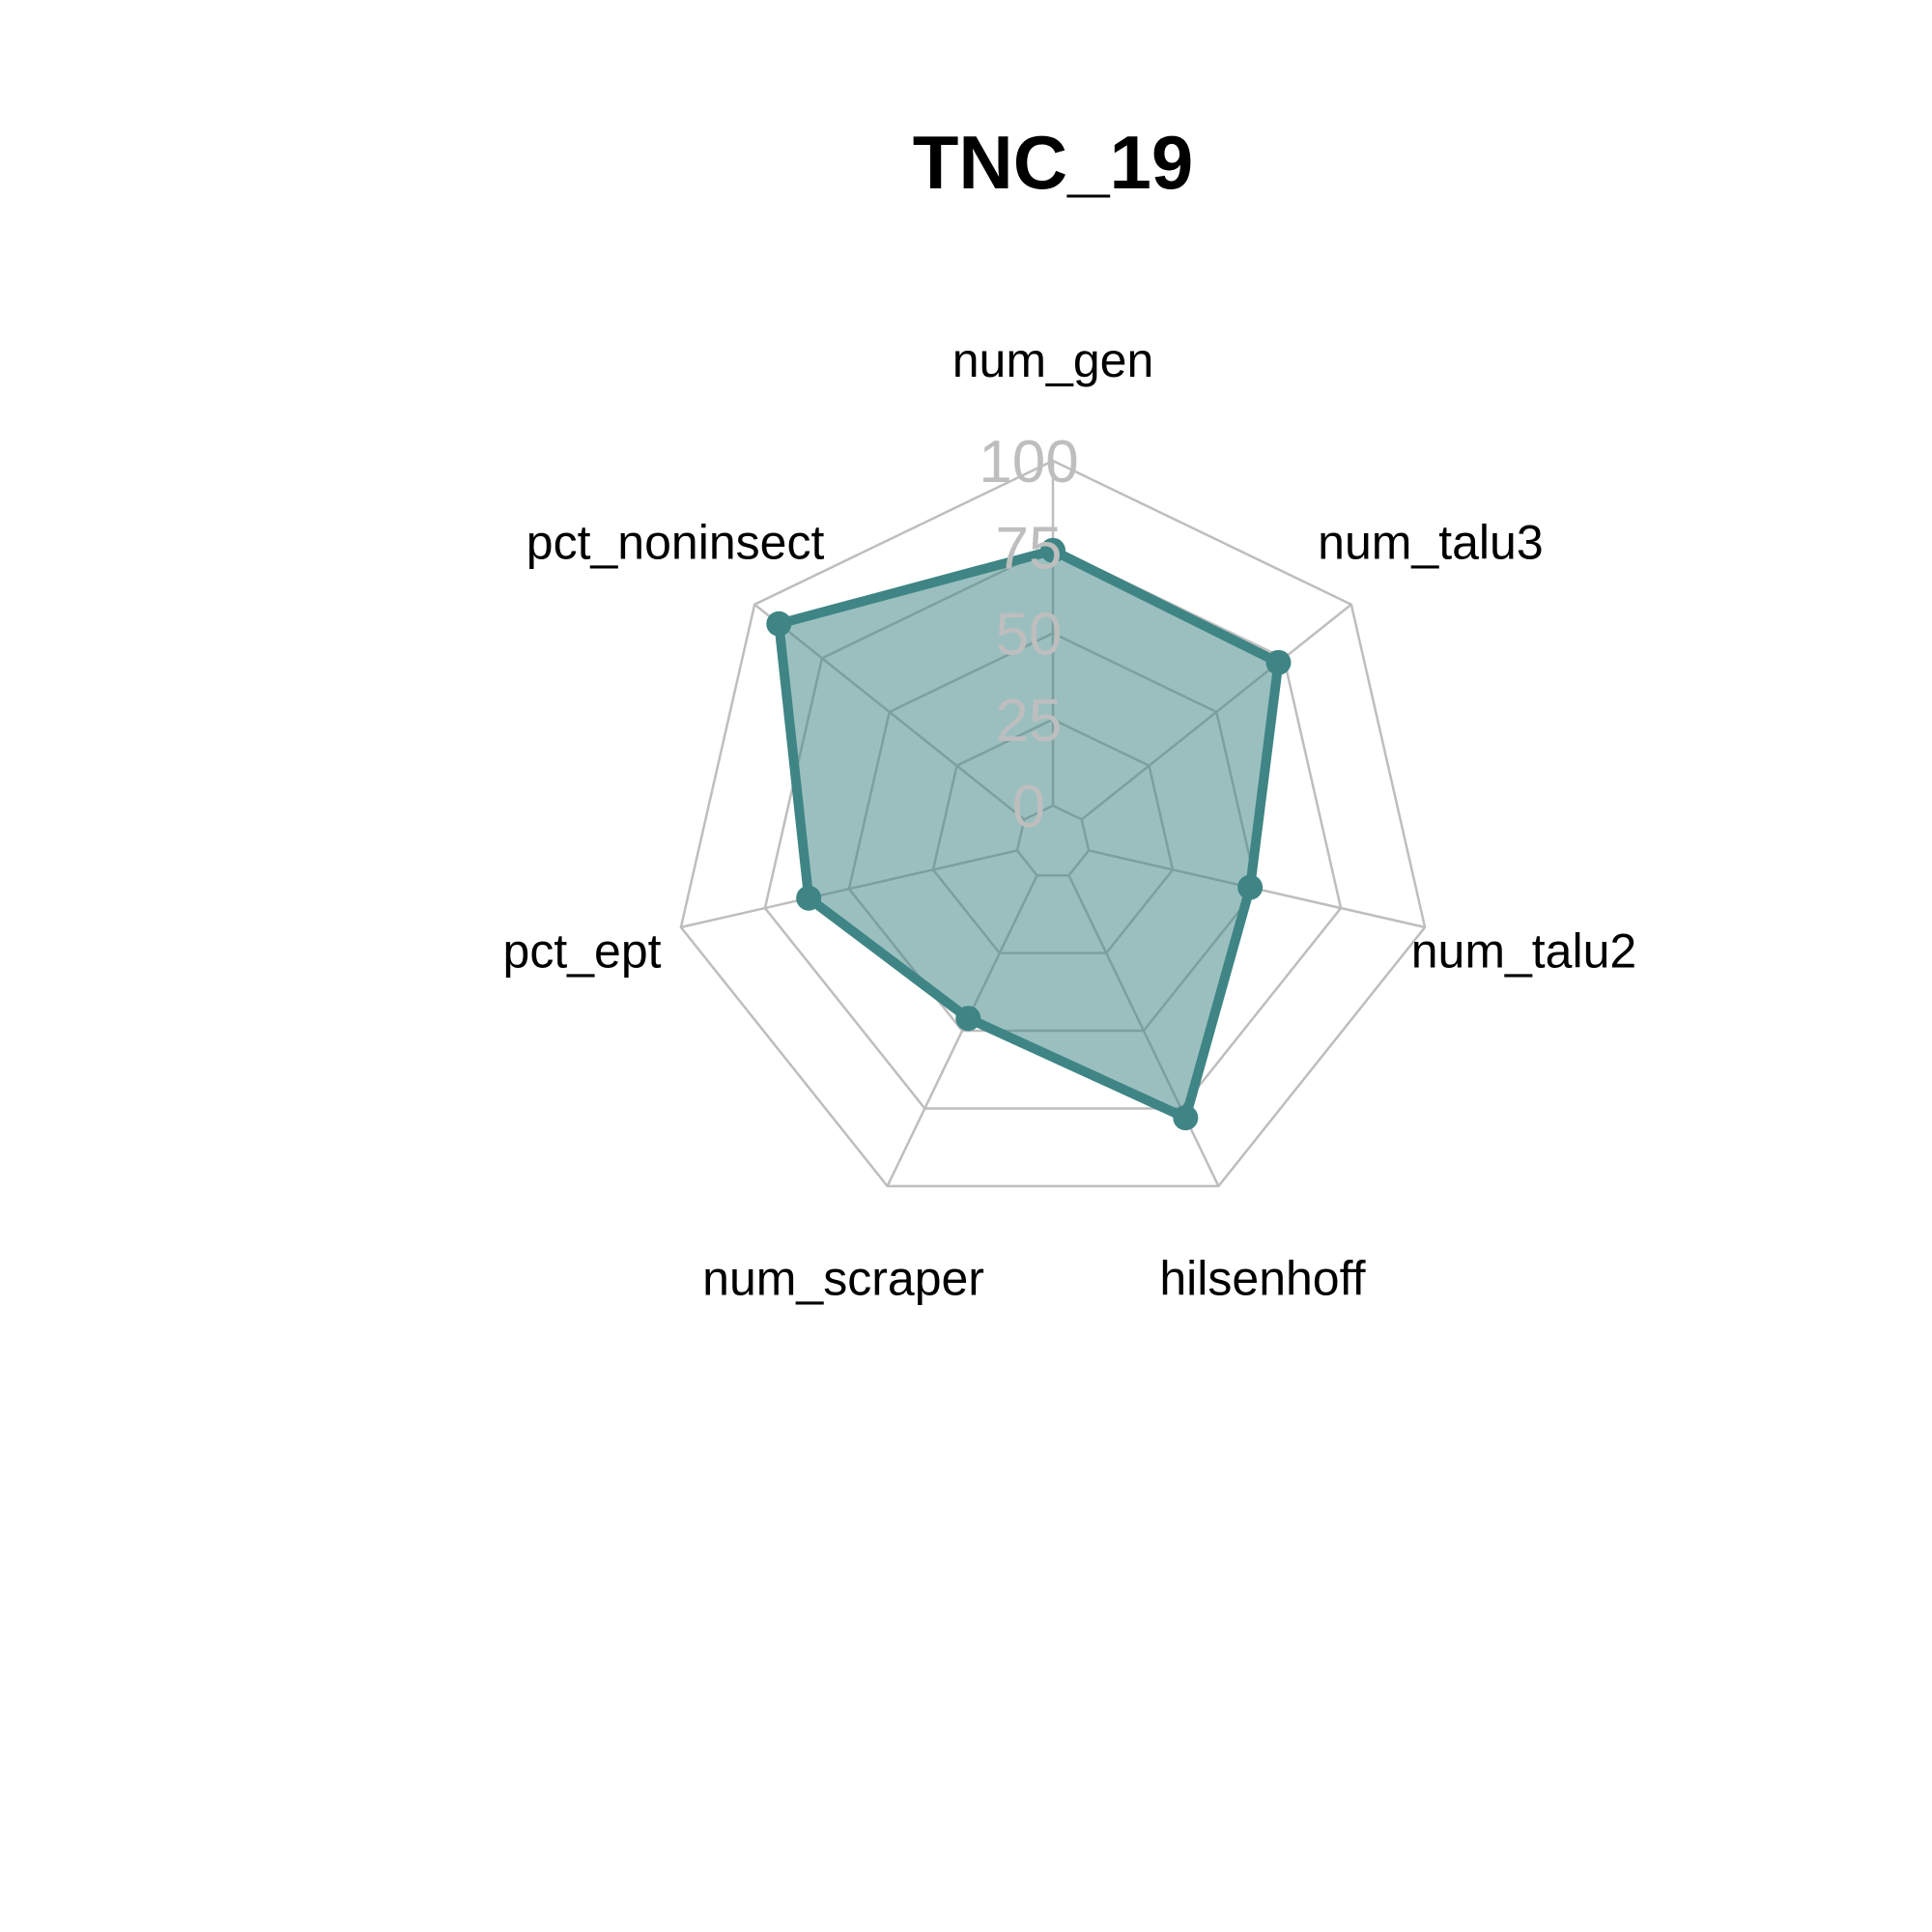 This screenshot has width=1932, height=1932. Describe the element at coordinates (1052, 550) in the screenshot. I see `data-point-num_gen` at that location.